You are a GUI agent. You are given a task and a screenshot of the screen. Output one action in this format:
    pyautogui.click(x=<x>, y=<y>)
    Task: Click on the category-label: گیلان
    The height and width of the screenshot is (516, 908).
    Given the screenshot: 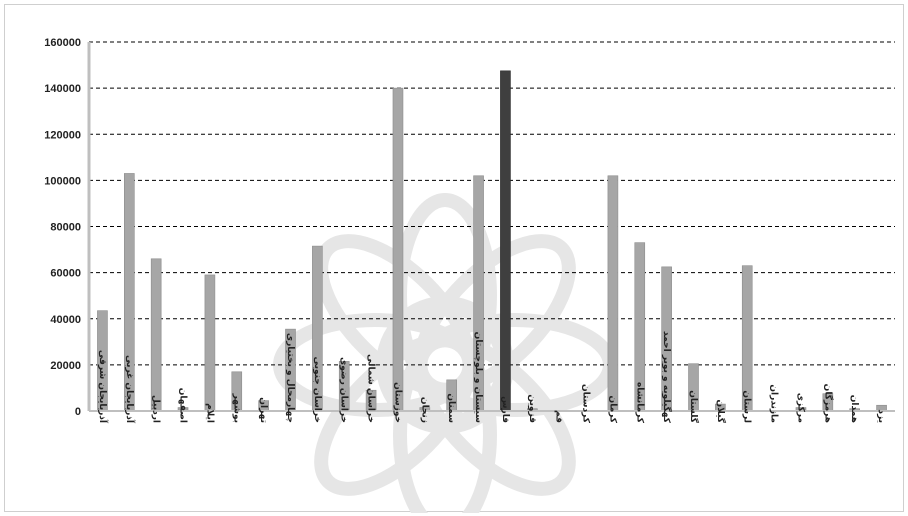 What is the action you would take?
    pyautogui.click(x=721, y=412)
    